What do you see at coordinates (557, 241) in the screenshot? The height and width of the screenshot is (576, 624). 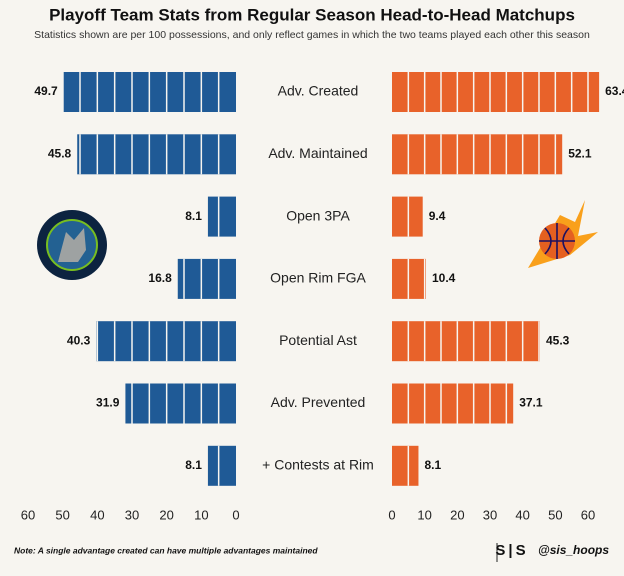 I see `logo-seams` at bounding box center [557, 241].